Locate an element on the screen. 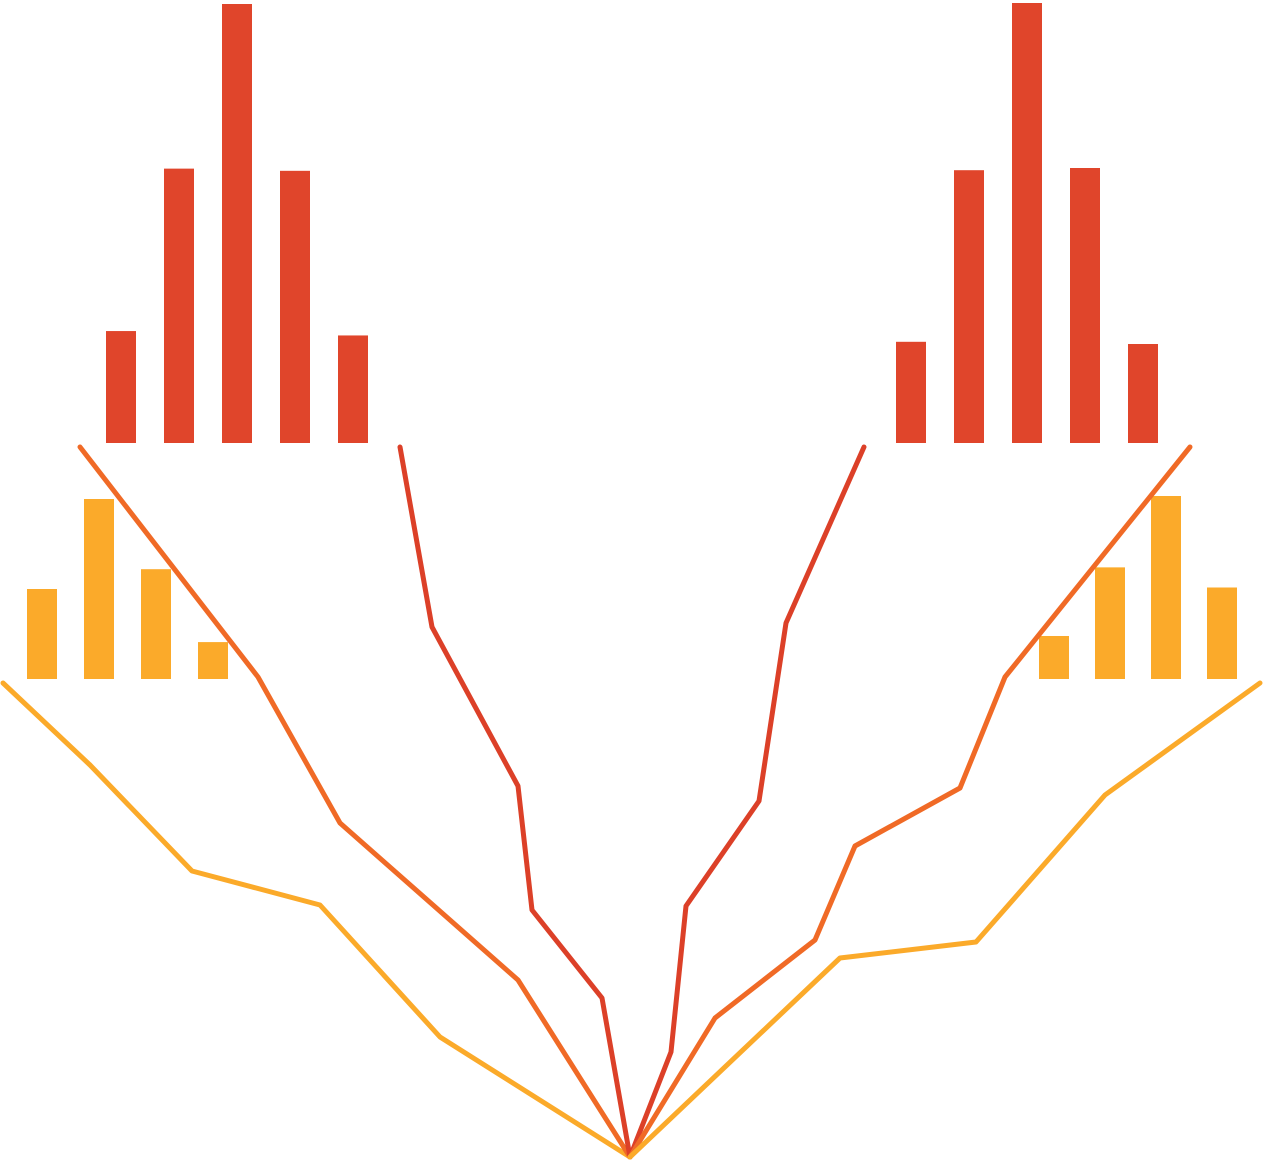  bar-group-upper-right is located at coordinates (1027, 223).